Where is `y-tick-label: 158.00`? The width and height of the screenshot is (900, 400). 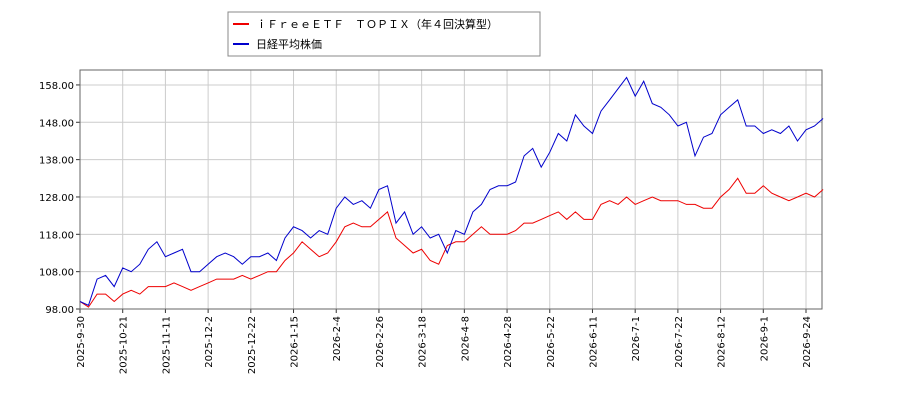
y-tick-label: 158.00 is located at coordinates (56, 86).